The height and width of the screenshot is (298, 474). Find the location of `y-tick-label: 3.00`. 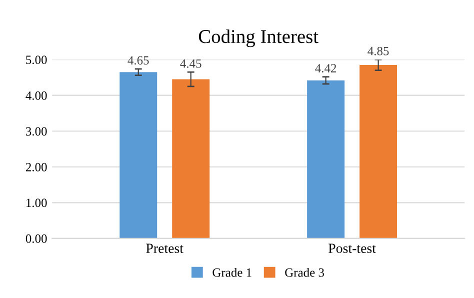

y-tick-label: 3.00 is located at coordinates (36, 131).